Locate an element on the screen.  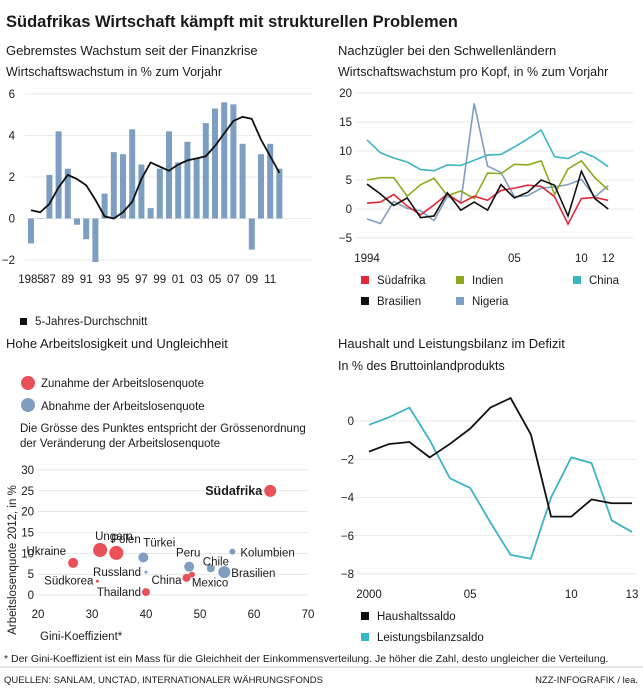
x-tick-label: 12 is located at coordinates (608, 259).